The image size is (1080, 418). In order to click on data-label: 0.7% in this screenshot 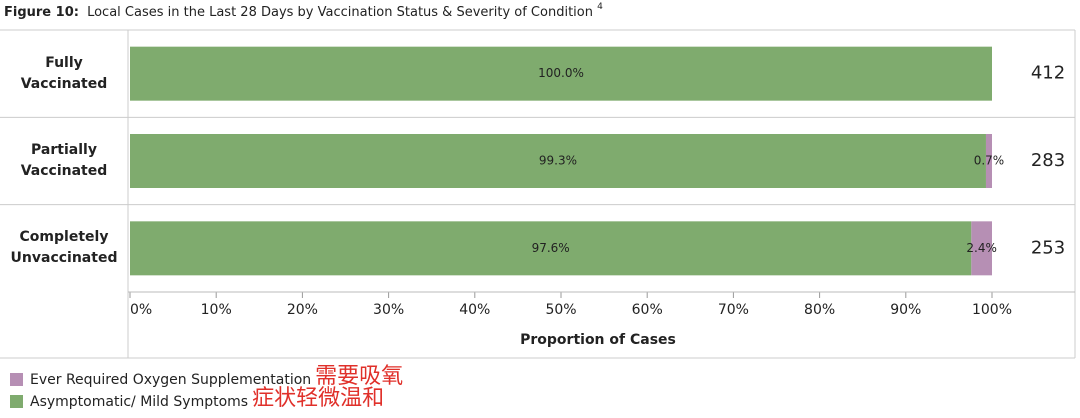, I will do `click(989, 161)`.